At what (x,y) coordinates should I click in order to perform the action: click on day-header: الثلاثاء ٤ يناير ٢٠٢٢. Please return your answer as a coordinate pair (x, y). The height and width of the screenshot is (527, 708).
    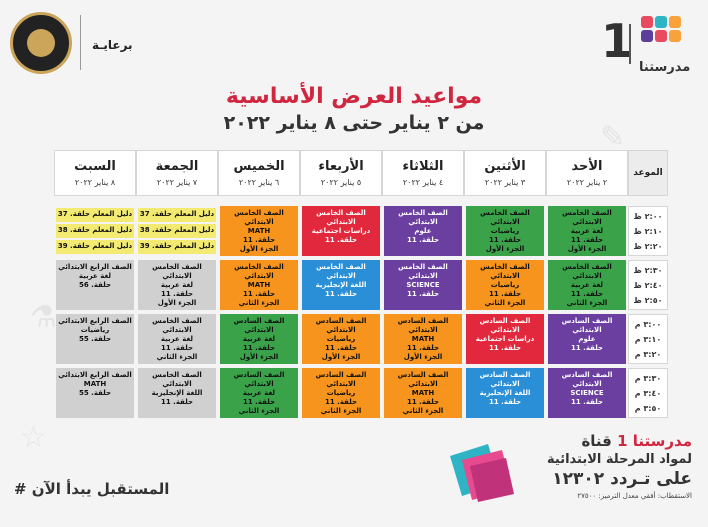
    Looking at the image, I should click on (423, 173).